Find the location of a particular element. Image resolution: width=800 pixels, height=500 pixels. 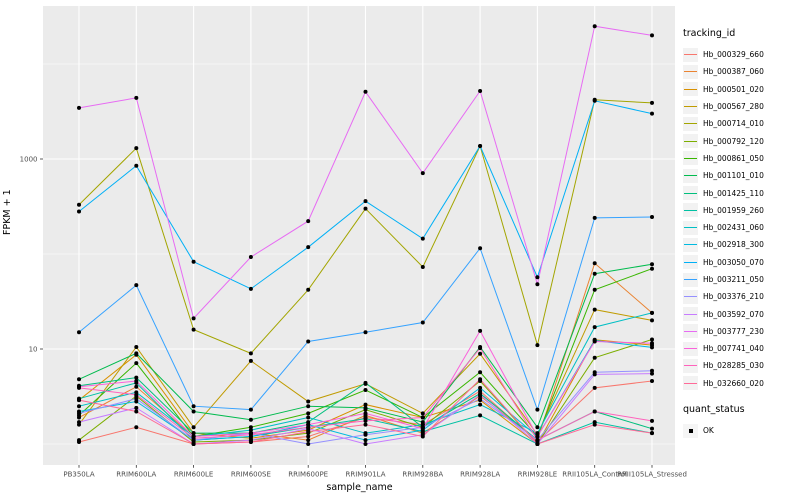

legend-item-label: Hb_007741_040 is located at coordinates (733, 349).